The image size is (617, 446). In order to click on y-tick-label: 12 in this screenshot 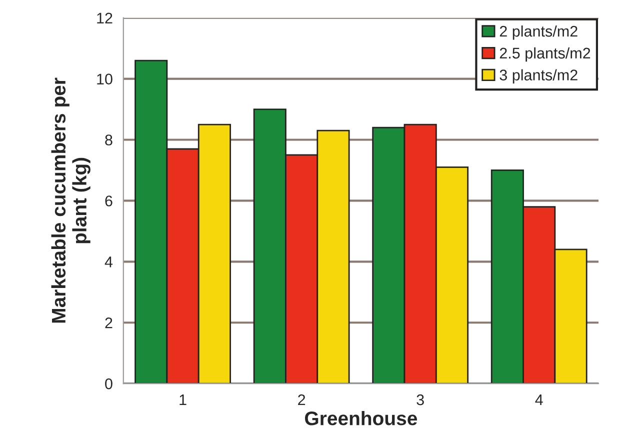, I will do `click(104, 18)`.